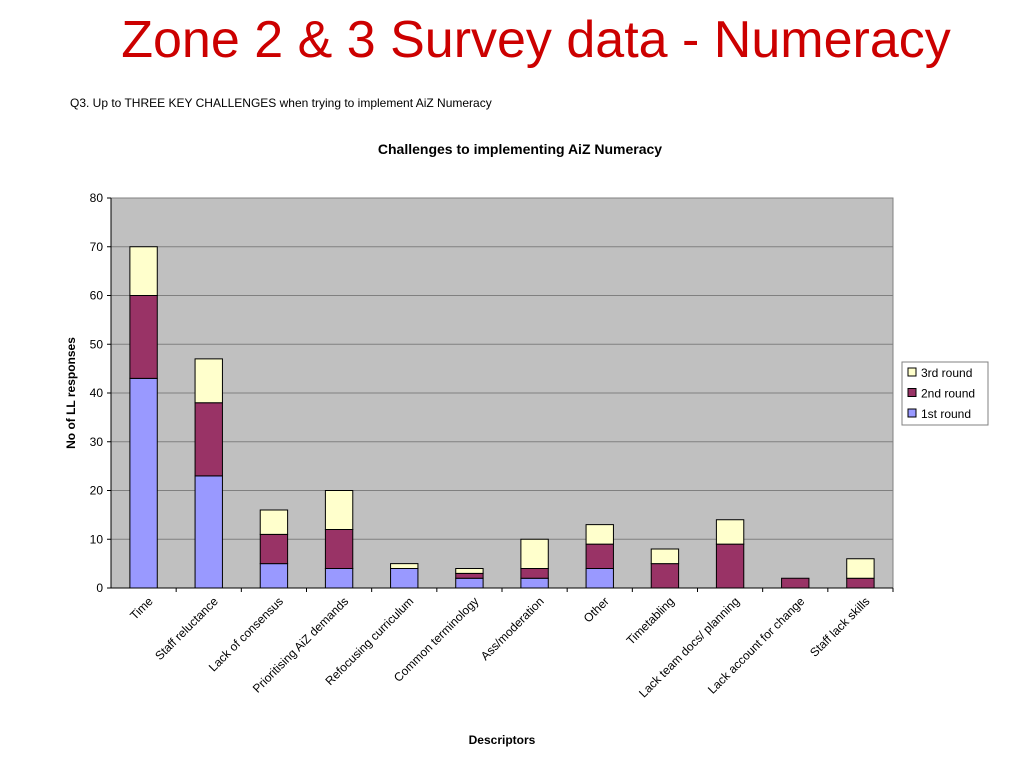  Describe the element at coordinates (97, 491) in the screenshot. I see `y-tick-label: 20` at that location.